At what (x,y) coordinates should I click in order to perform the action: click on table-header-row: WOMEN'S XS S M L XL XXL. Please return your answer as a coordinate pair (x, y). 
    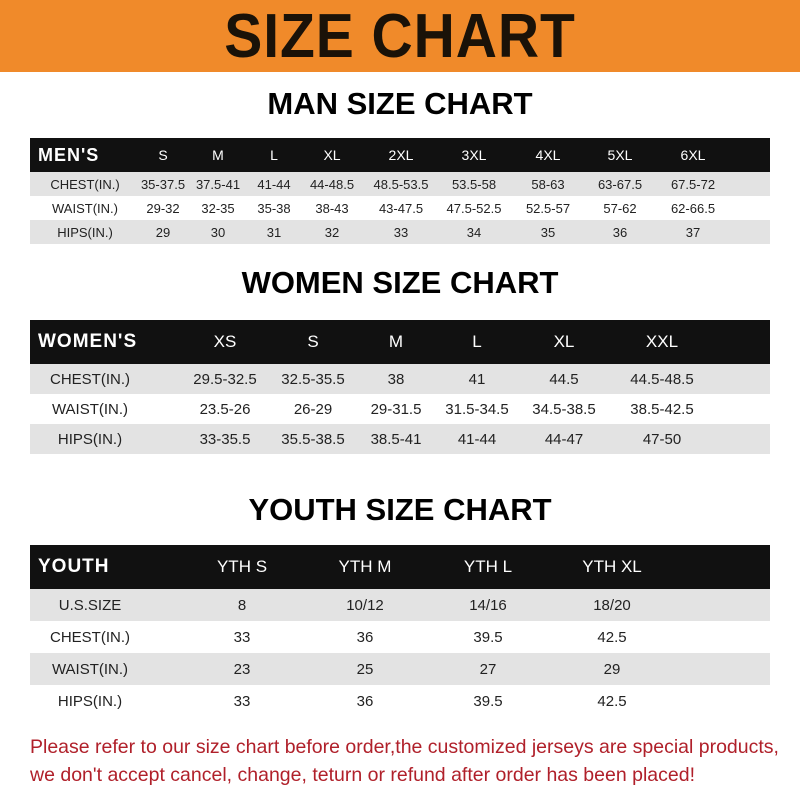
    Looking at the image, I should click on (400, 342).